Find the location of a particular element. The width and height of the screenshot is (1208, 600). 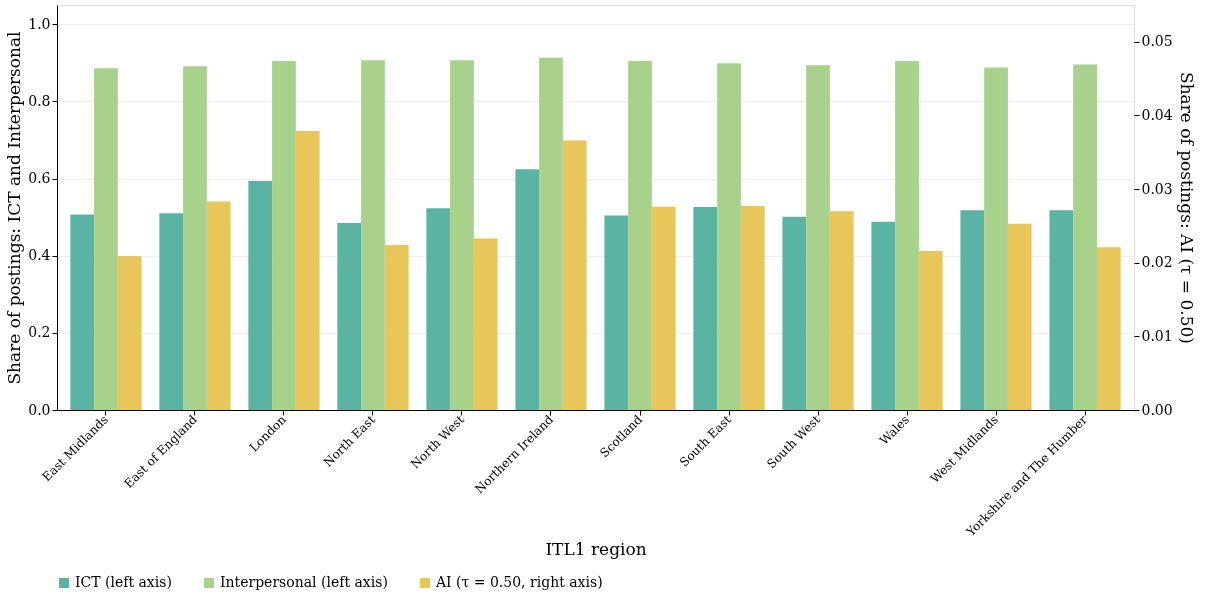

y2-axis-title: Share of postings: AI (τ = 0.50) is located at coordinates (1186, 208).